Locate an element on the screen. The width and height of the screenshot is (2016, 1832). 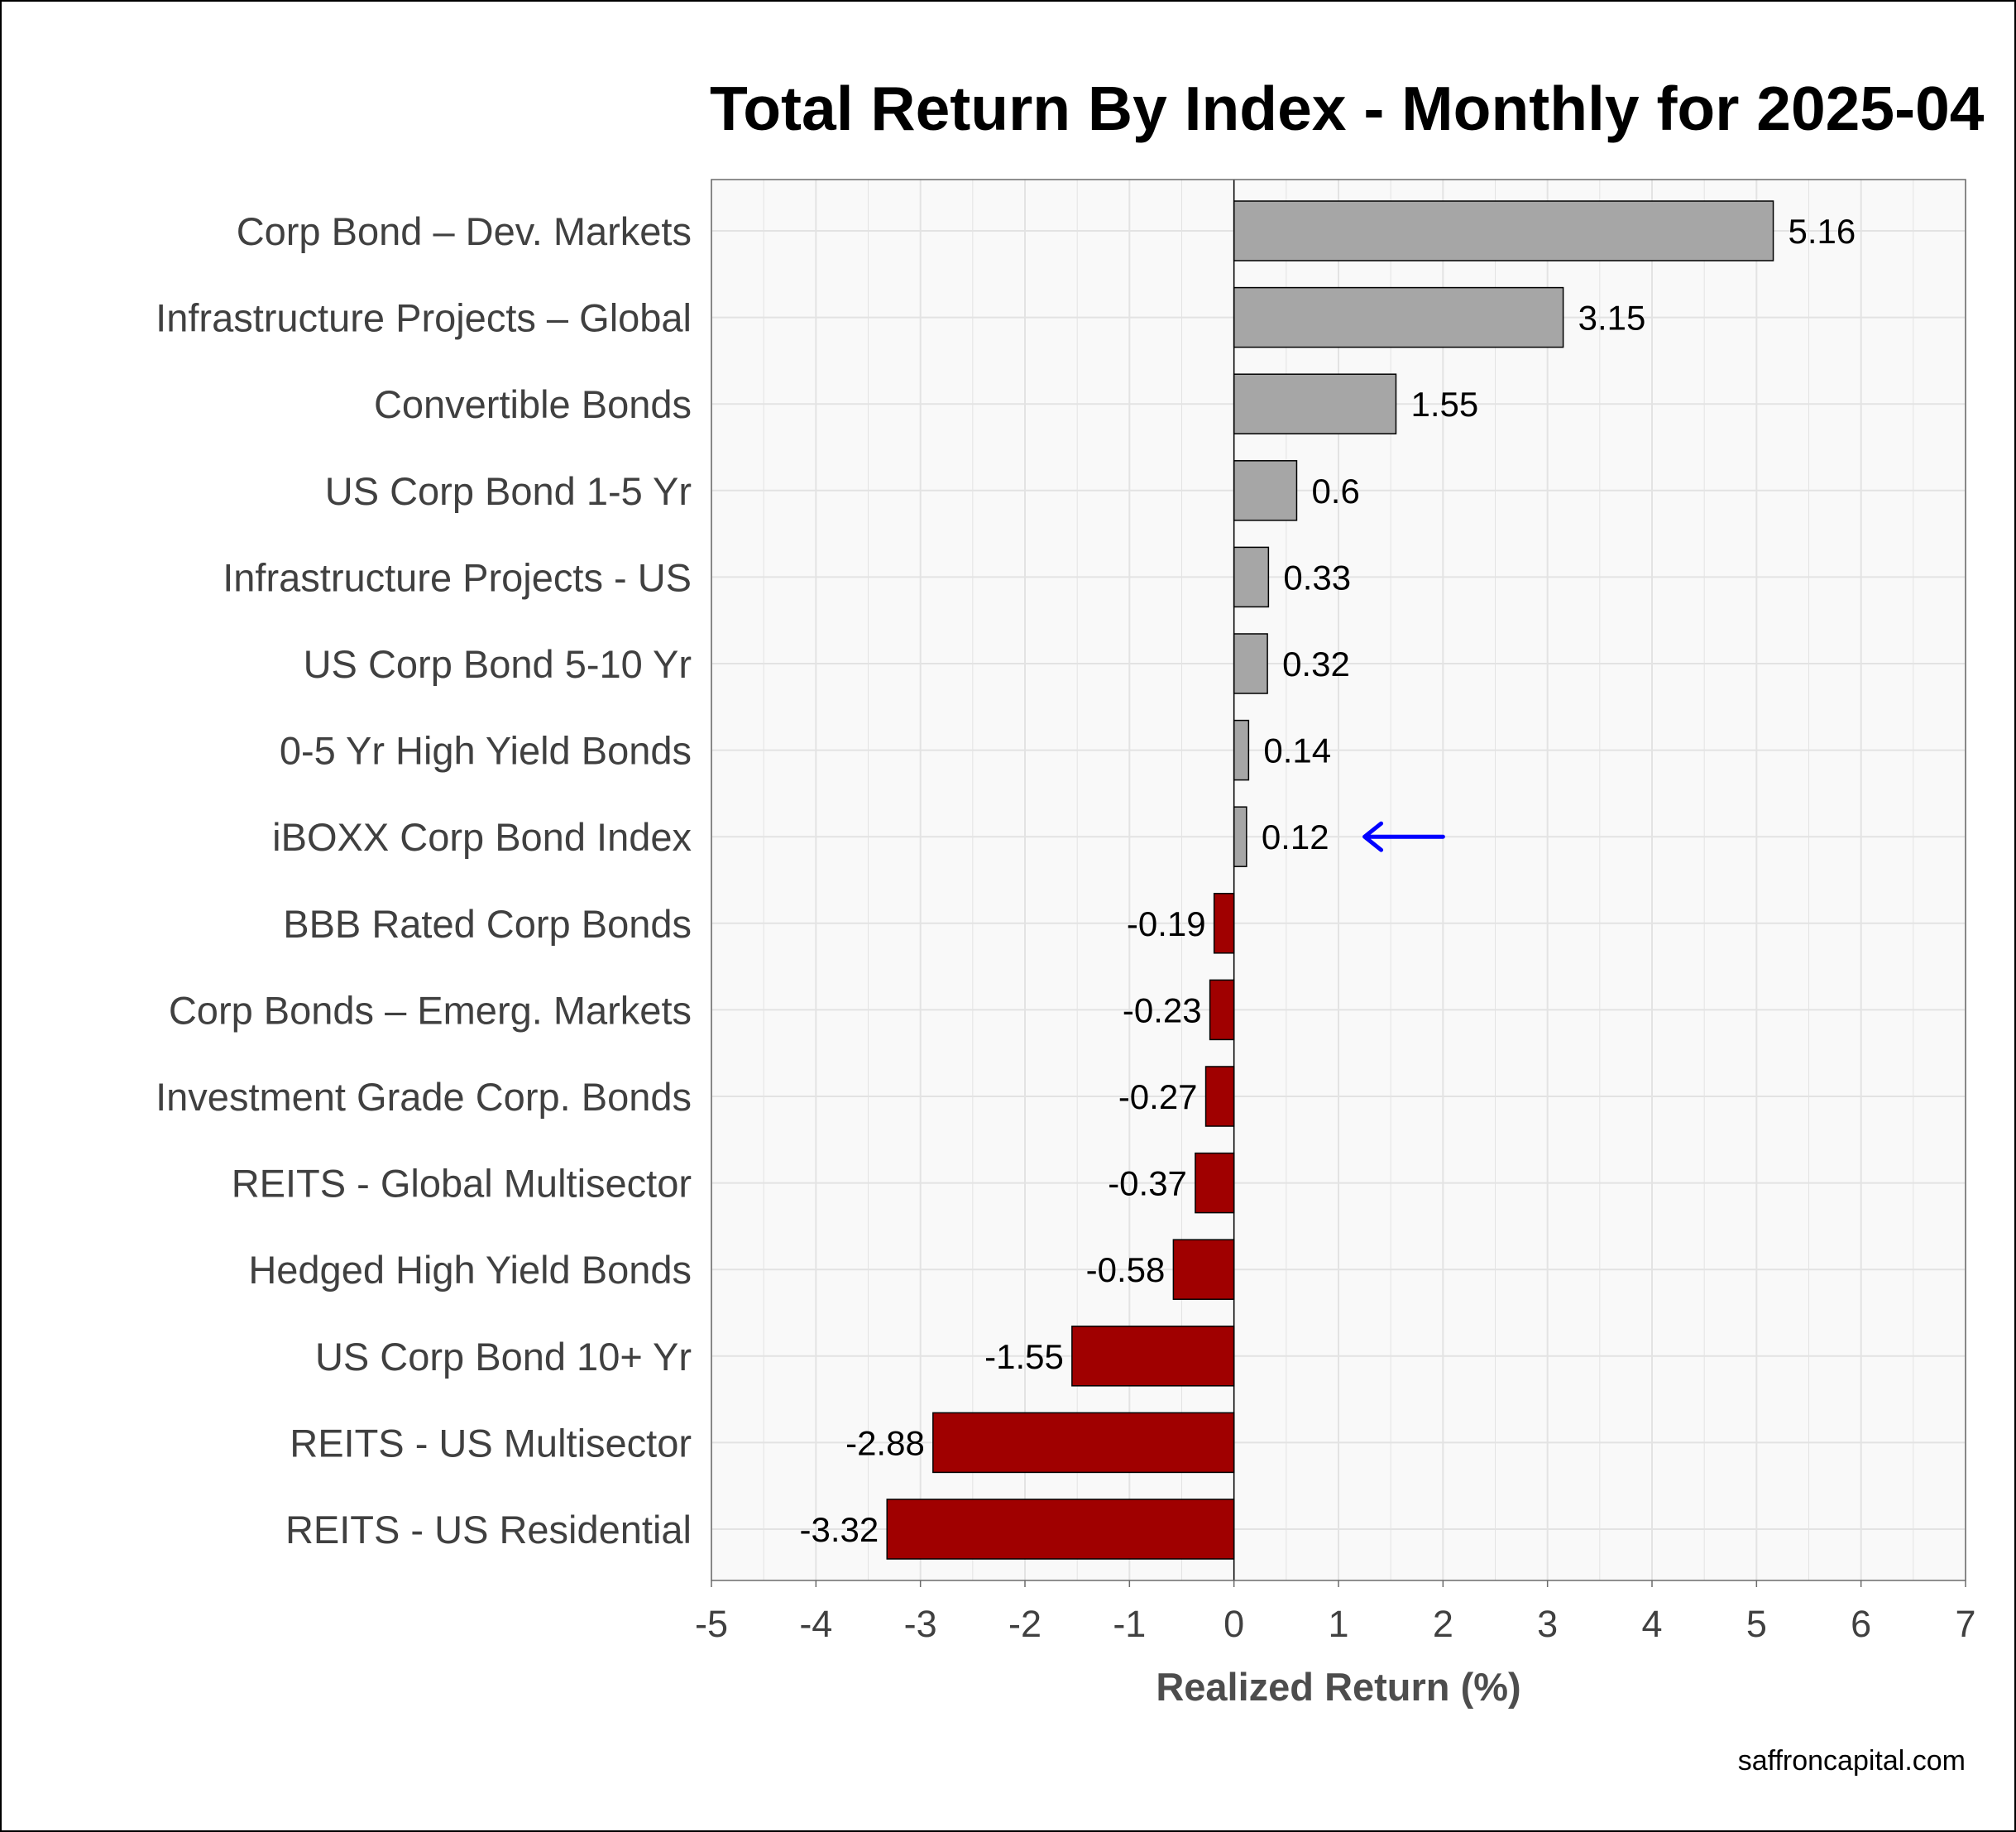
x-tick-label: -4 is located at coordinates (816, 1624).